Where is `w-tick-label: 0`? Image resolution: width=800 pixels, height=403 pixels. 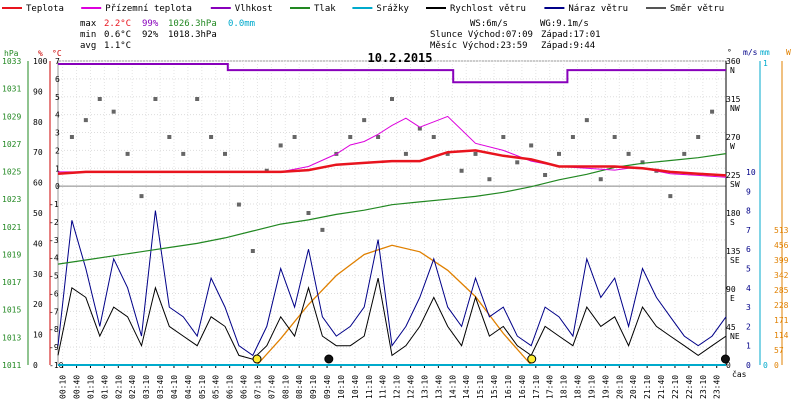
w-tick-label: 0 is located at coordinates (776, 365).